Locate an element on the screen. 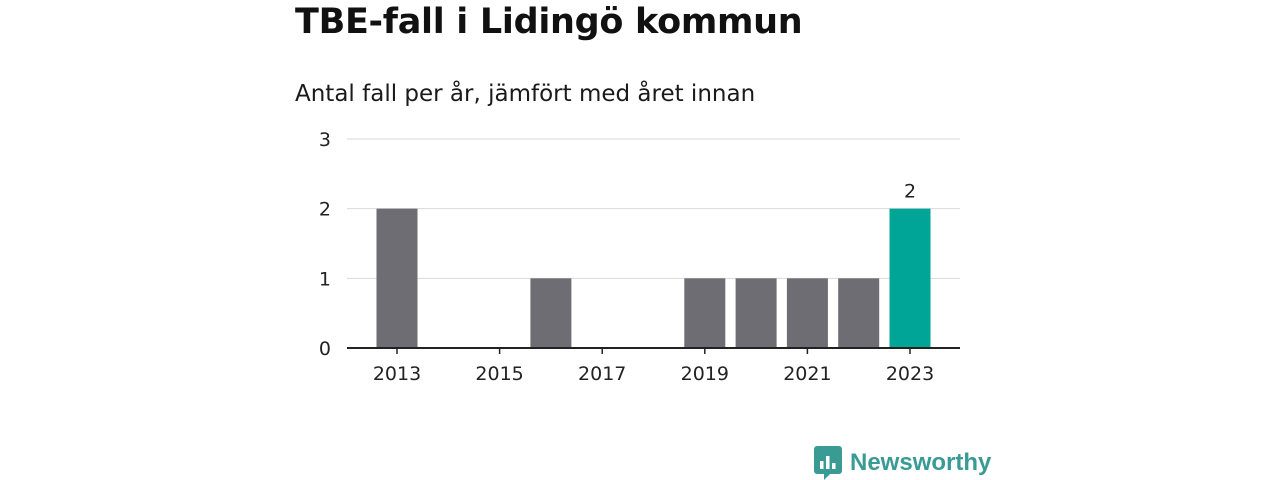 The image size is (1280, 480). x-tick-label: 2019 is located at coordinates (705, 374).